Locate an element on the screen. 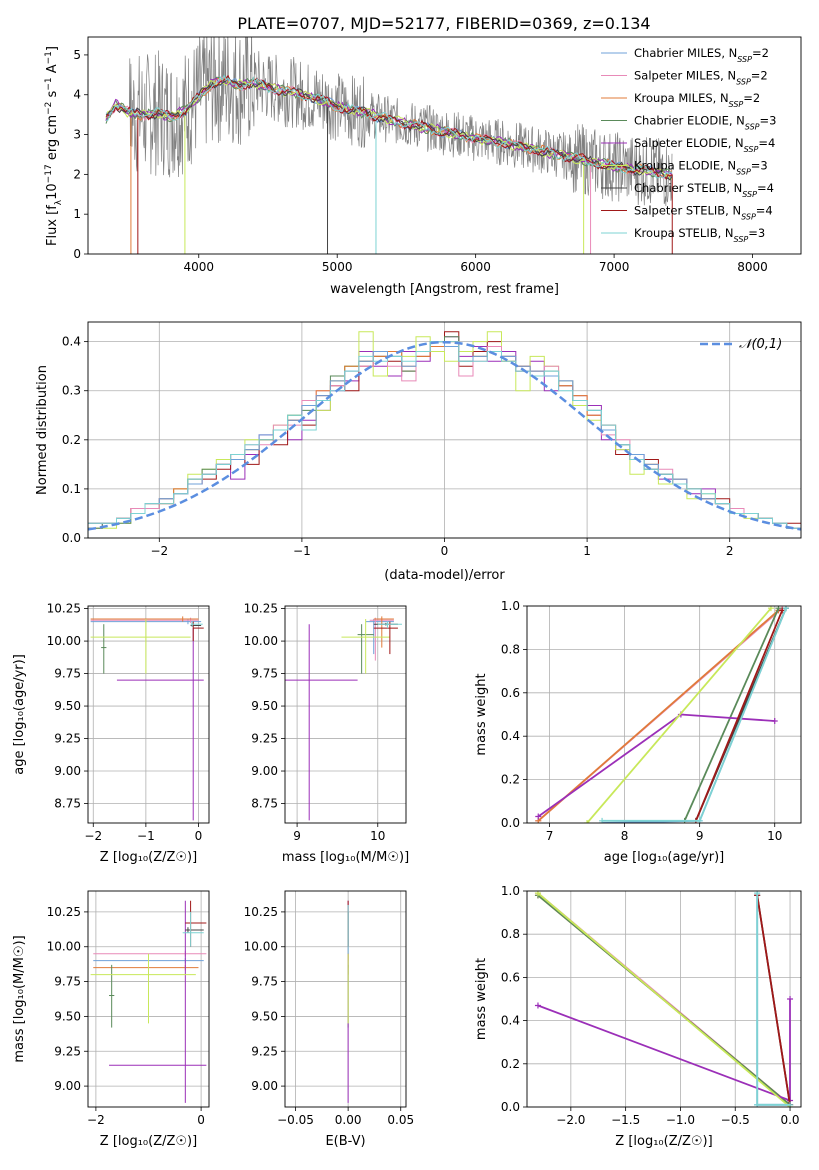  weight-marker-kroupa-elodie is located at coordinates (587, 821).